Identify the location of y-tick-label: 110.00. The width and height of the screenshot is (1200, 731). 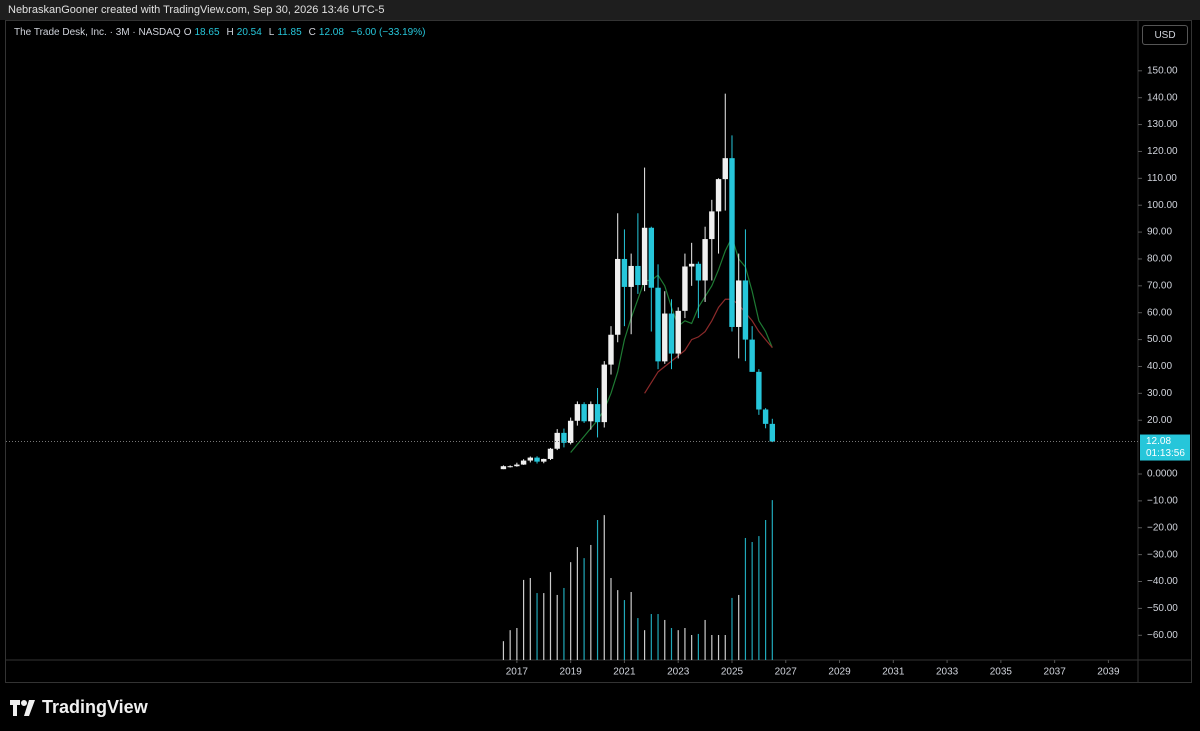
(1162, 178).